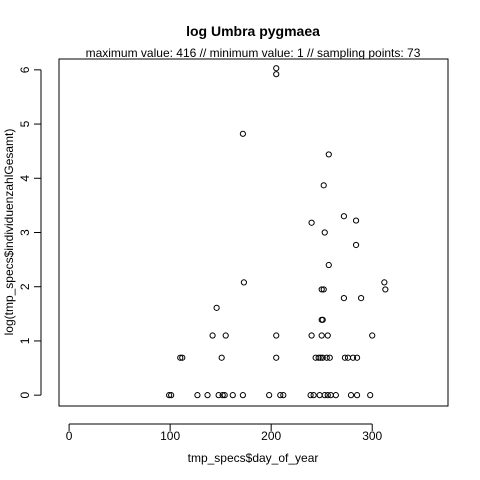 The width and height of the screenshot is (480, 480). I want to click on y-tick-label: 3, so click(25, 232).